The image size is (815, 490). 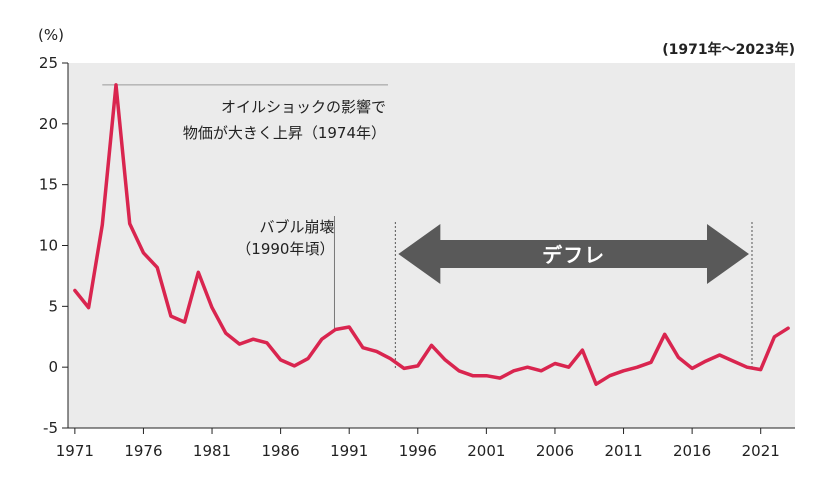 What do you see at coordinates (285, 249) in the screenshot?
I see `bubble-annotation-line: （1990年頃）` at bounding box center [285, 249].